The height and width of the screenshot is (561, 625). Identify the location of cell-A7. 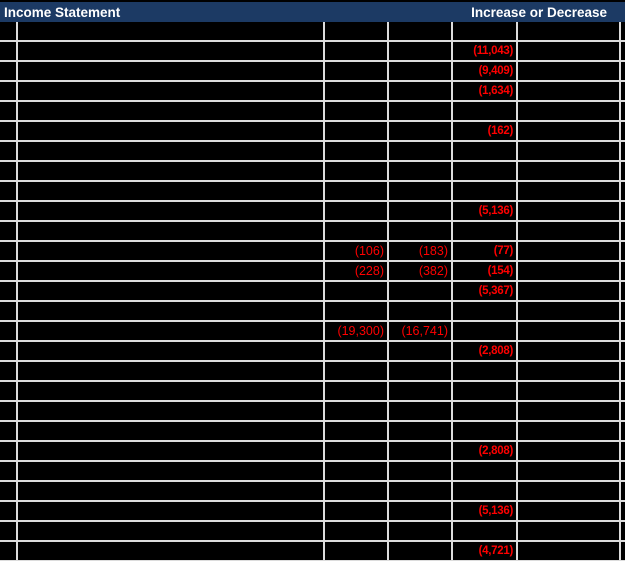
(8, 151).